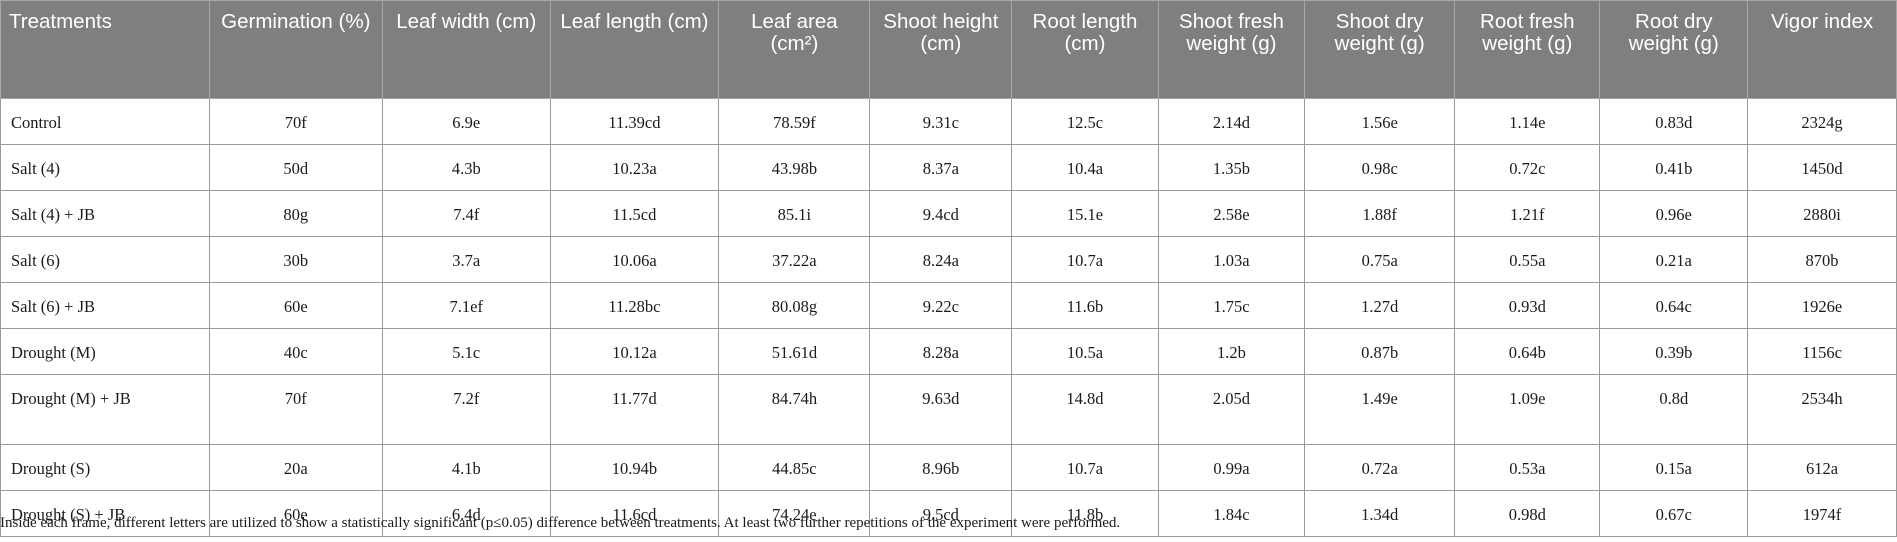 The height and width of the screenshot is (542, 1897). I want to click on value-cell: 1926e, so click(1822, 305).